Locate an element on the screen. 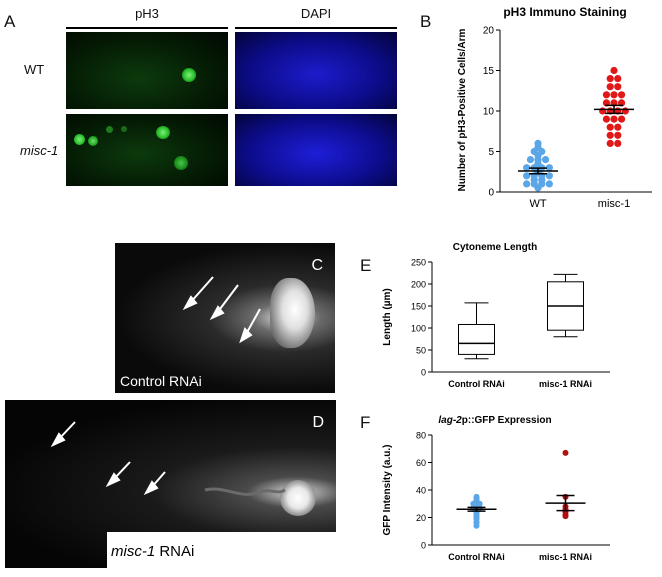 Image resolution: width=662 pixels, height=577 pixels. panel-d-caption-italic: misc-1 is located at coordinates (133, 551).